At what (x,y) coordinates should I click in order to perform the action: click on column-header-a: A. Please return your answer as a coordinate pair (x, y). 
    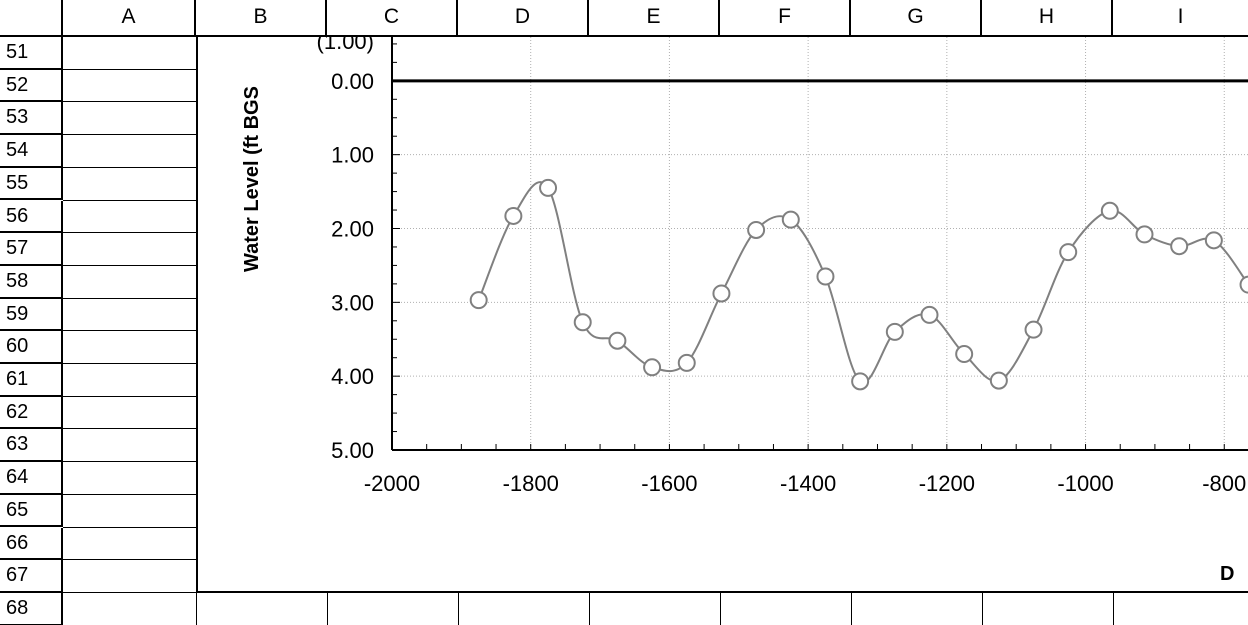
    Looking at the image, I should click on (129, 18).